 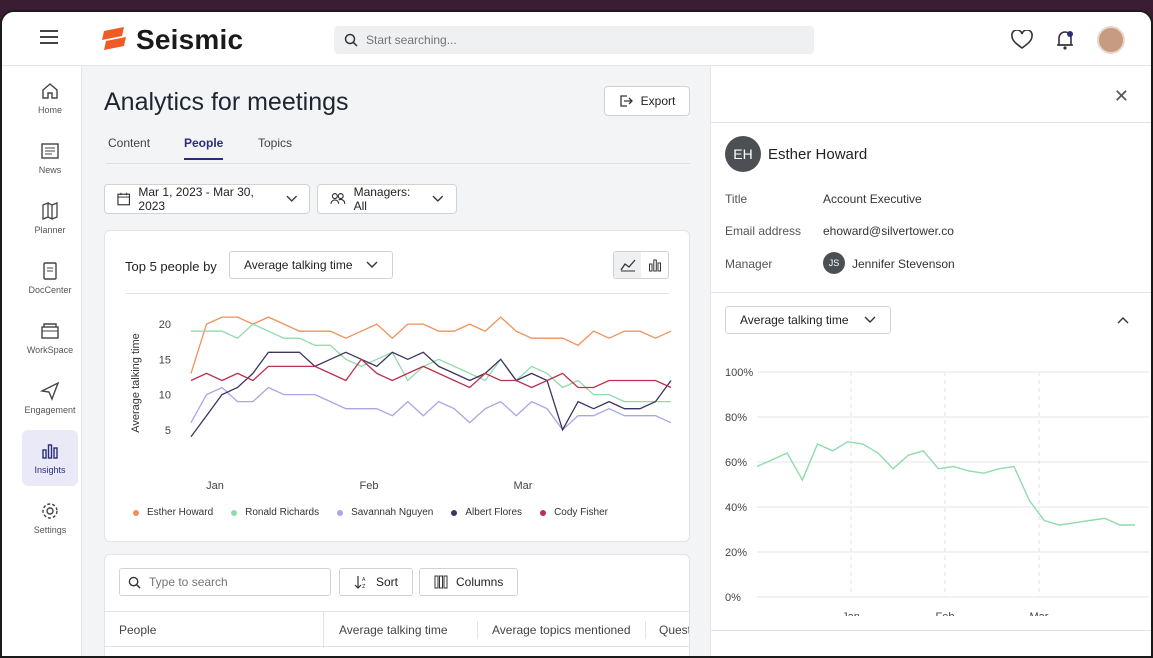 I want to click on svg-text: Z, so click(x=364, y=586).